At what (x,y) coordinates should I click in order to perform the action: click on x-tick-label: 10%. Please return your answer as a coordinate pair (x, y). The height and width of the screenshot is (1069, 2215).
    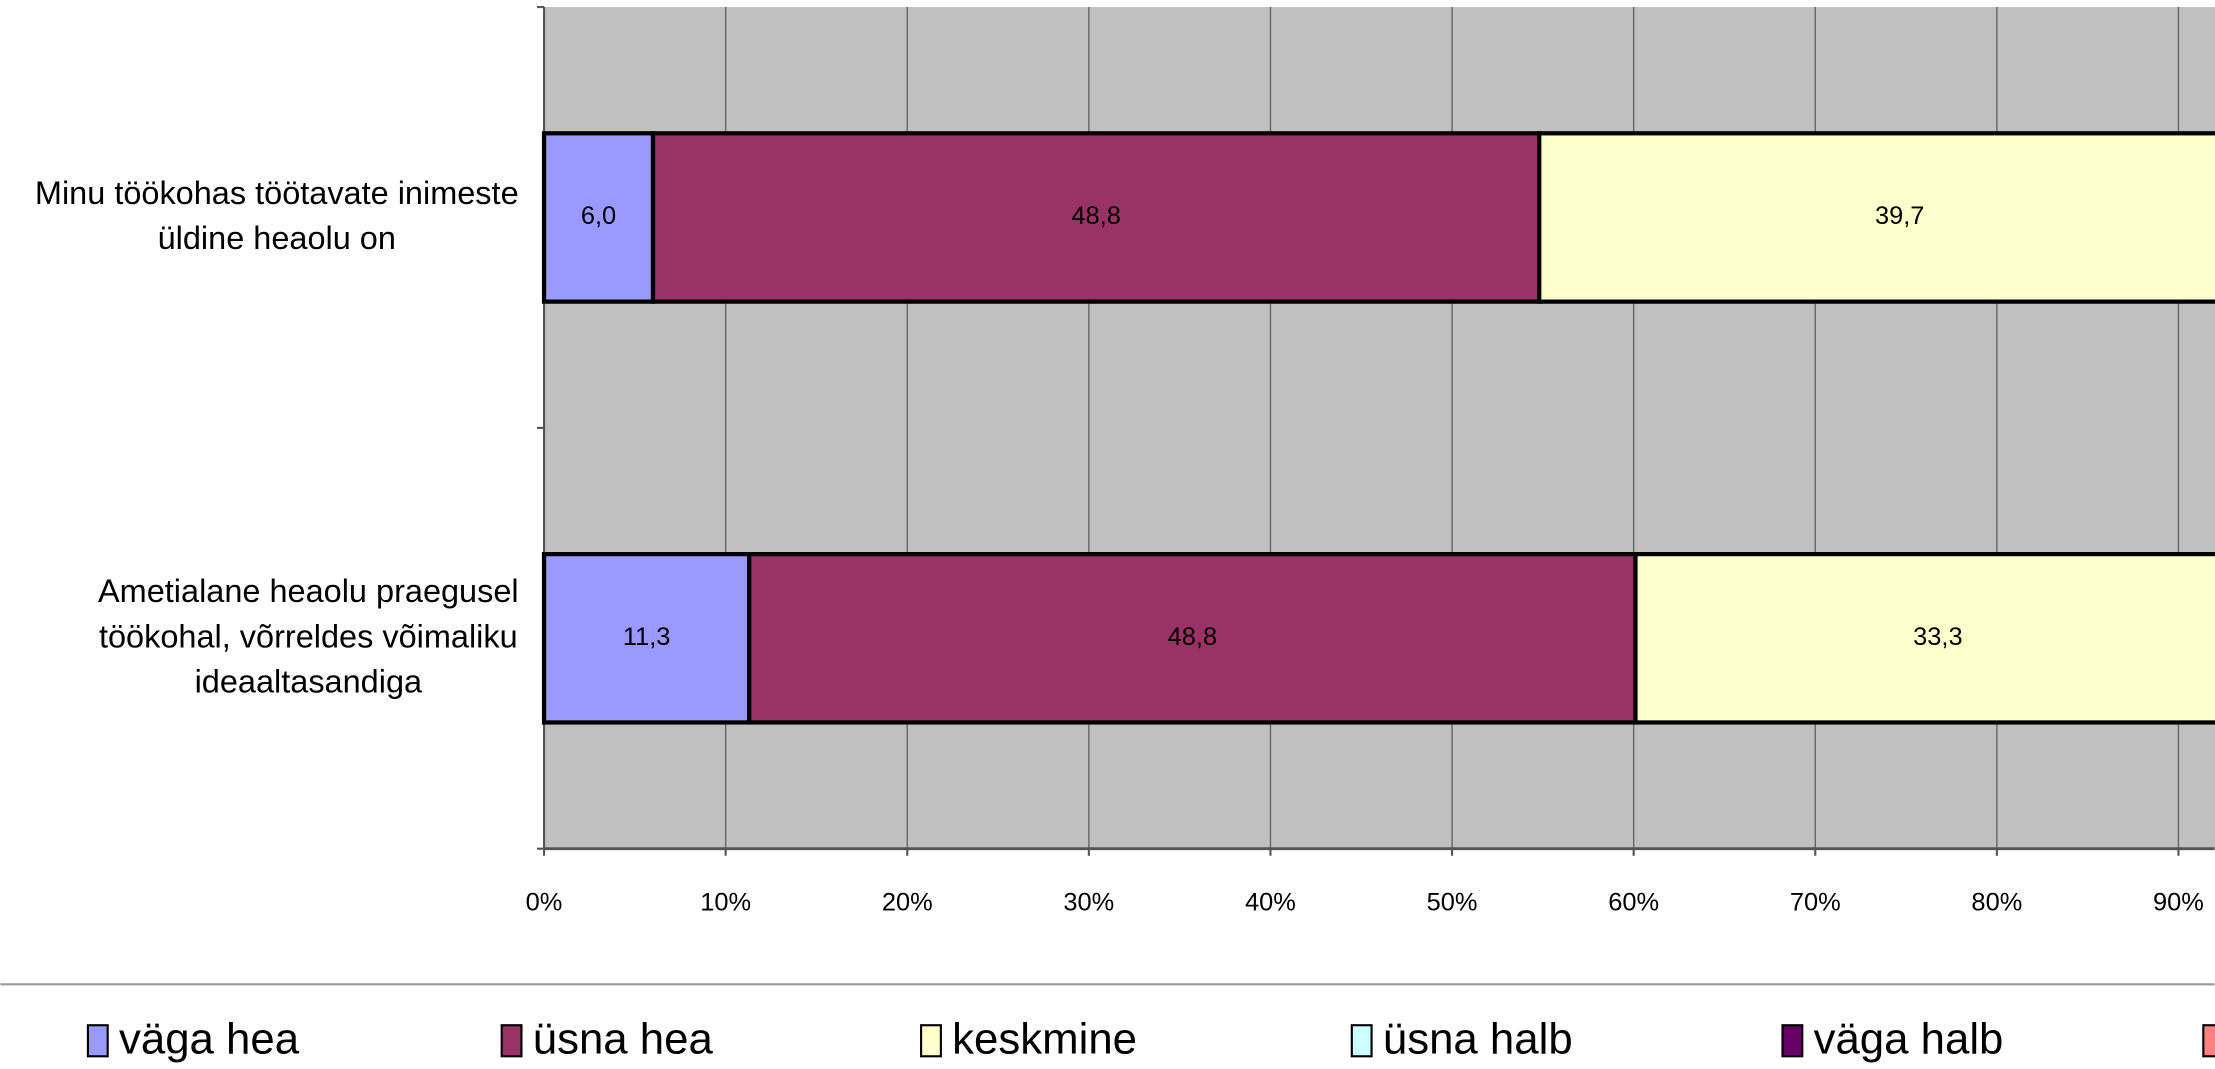
    Looking at the image, I should click on (725, 902).